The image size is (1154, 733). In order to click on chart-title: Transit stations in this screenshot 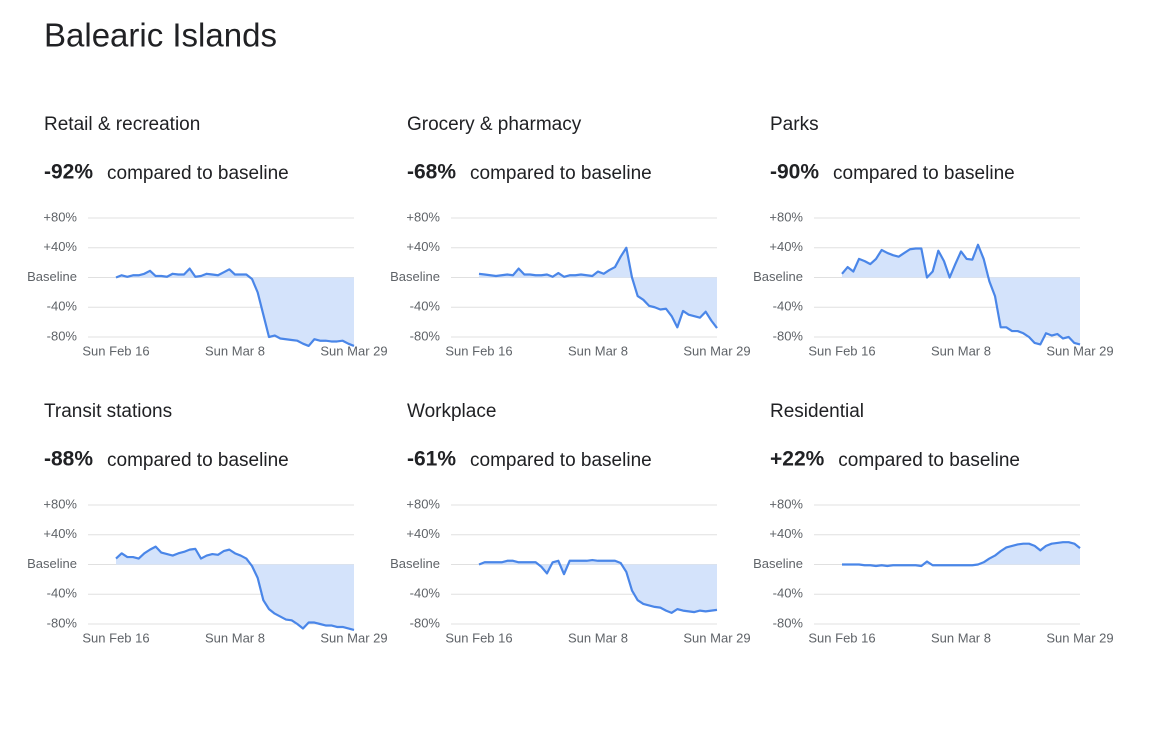, I will do `click(108, 411)`.